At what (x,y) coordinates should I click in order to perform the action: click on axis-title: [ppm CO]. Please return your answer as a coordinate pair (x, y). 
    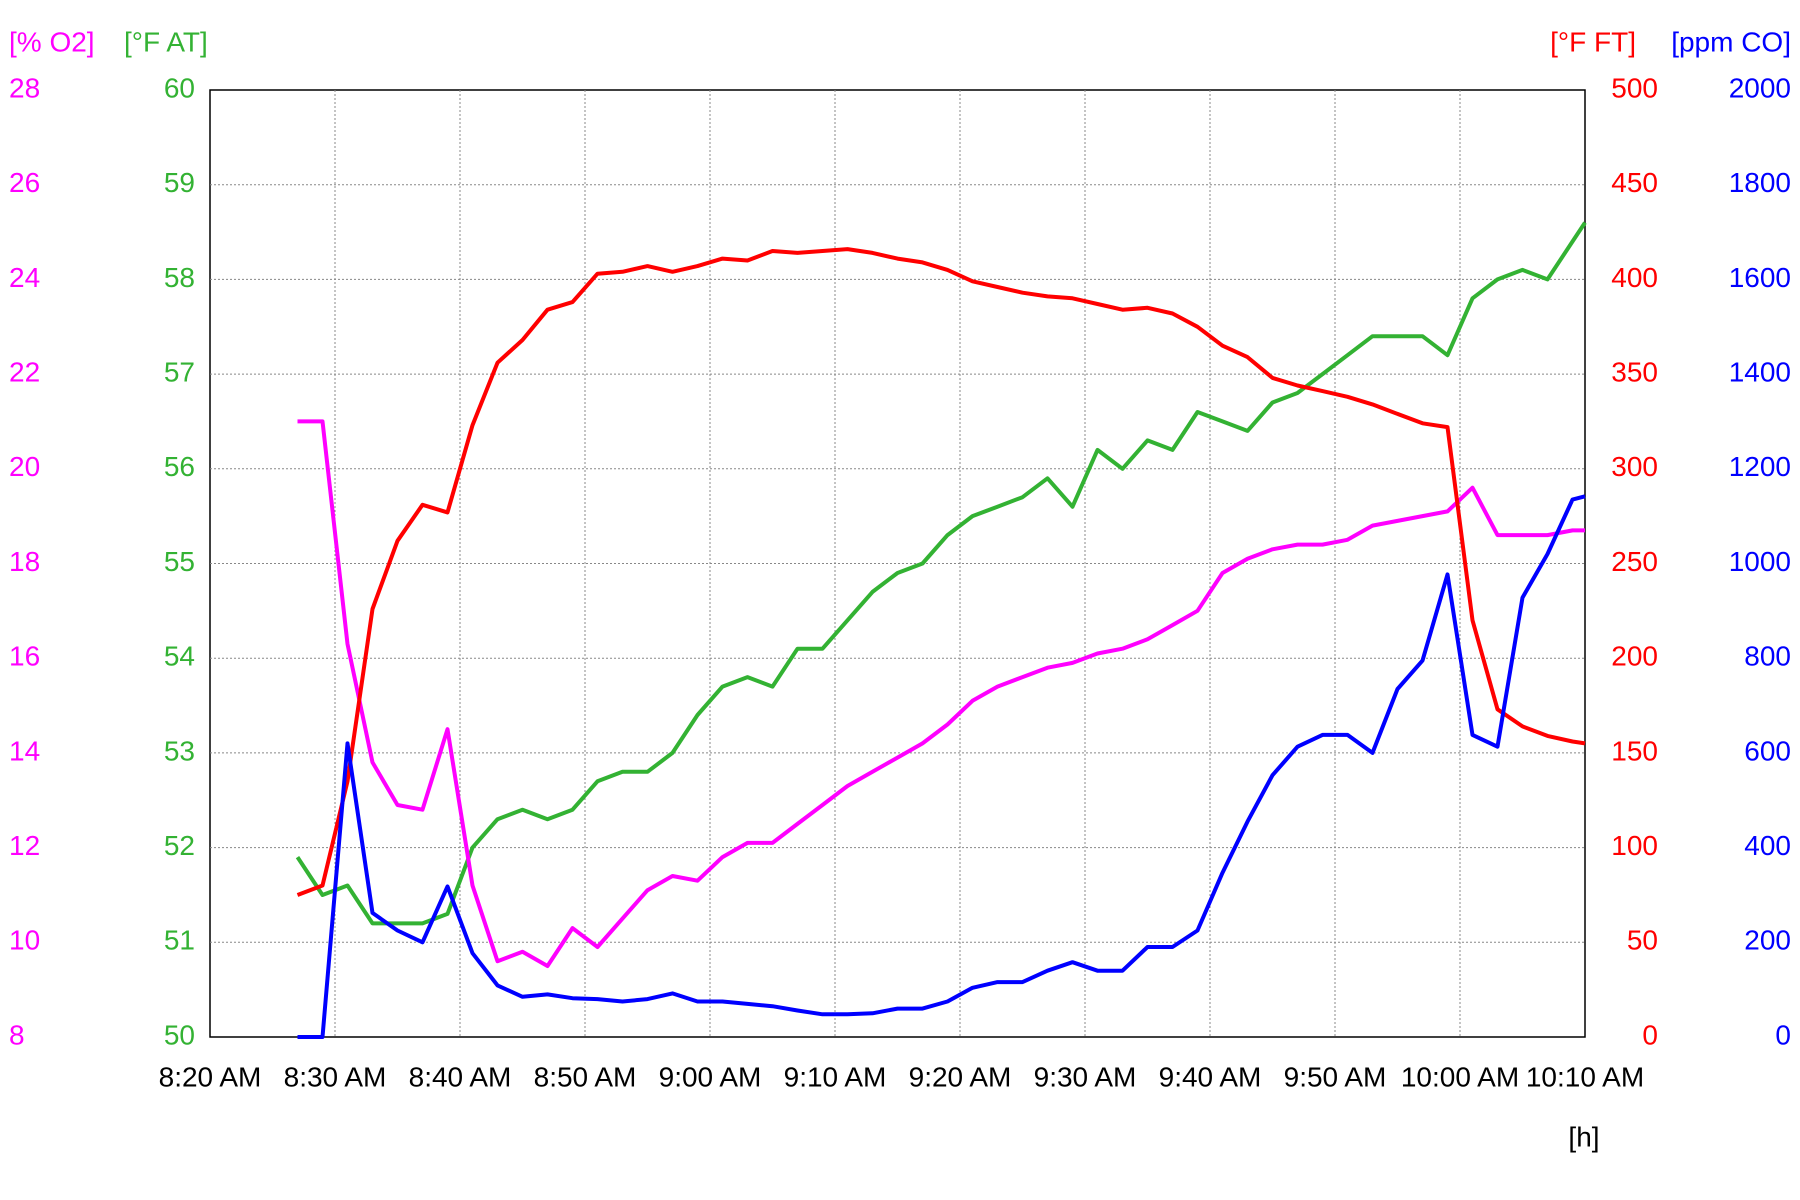
    Looking at the image, I should click on (1731, 41).